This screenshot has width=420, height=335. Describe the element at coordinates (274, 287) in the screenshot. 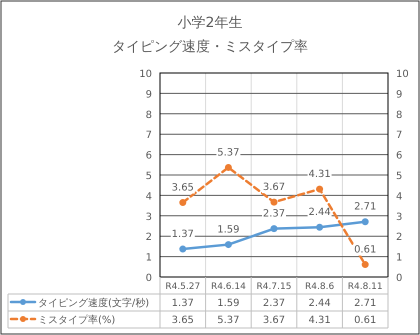

I see `x-tick-label: R4.7.15` at that location.